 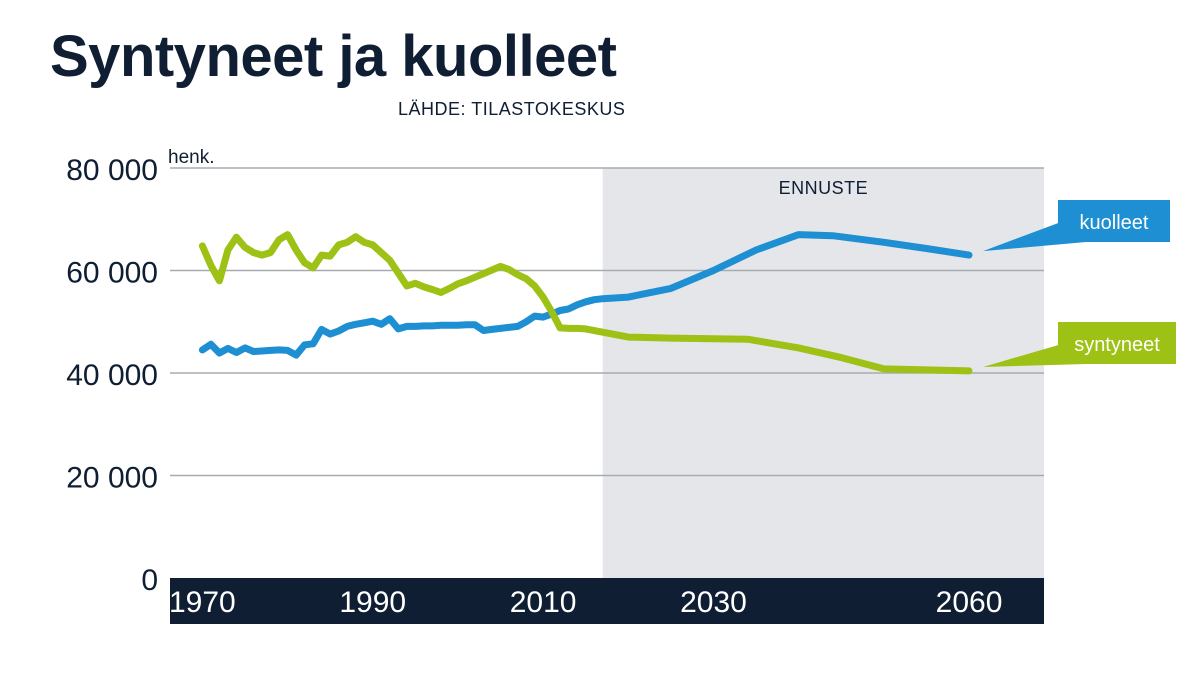 What do you see at coordinates (713, 602) in the screenshot?
I see `x-tick-label: 2030` at bounding box center [713, 602].